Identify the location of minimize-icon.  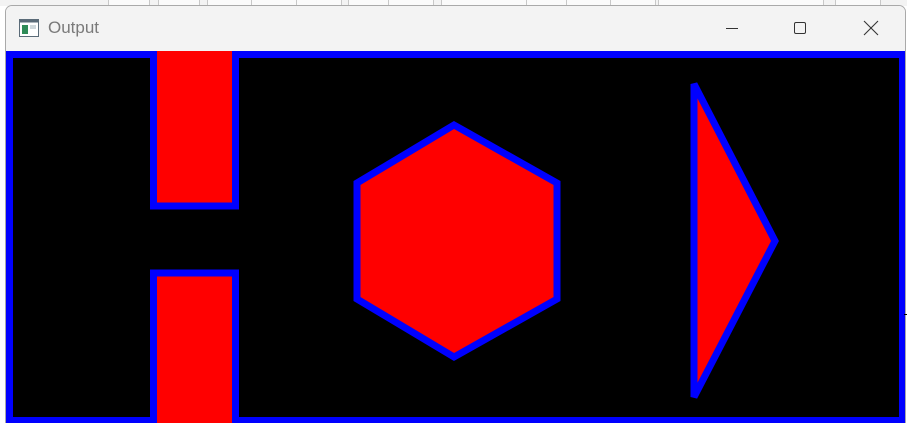
(732, 28).